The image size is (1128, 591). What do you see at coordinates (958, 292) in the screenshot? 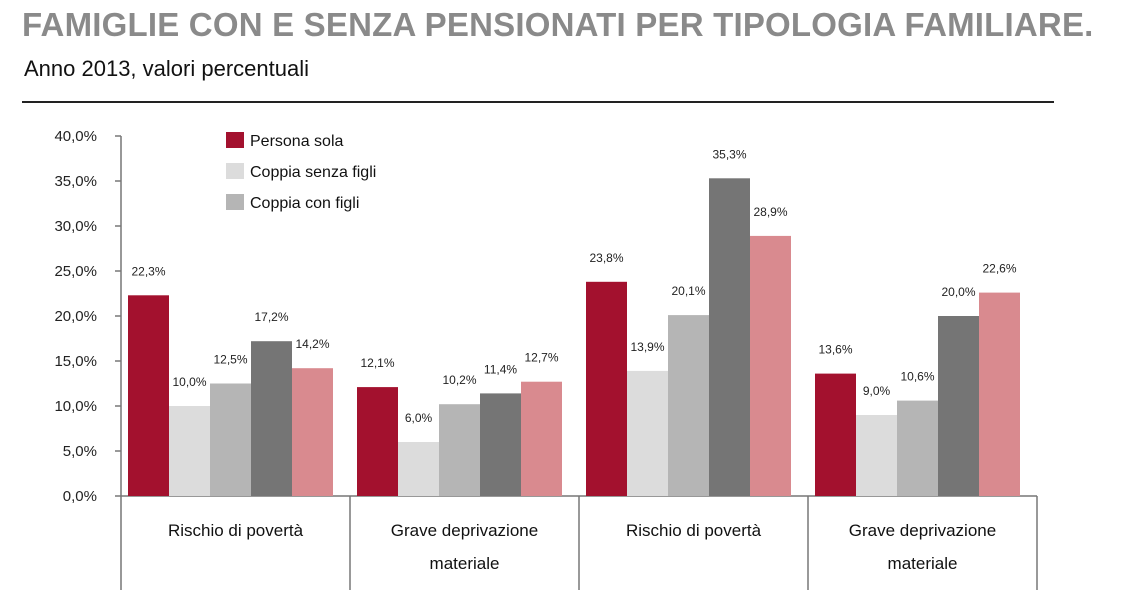
I see `data-label: 20,0%` at bounding box center [958, 292].